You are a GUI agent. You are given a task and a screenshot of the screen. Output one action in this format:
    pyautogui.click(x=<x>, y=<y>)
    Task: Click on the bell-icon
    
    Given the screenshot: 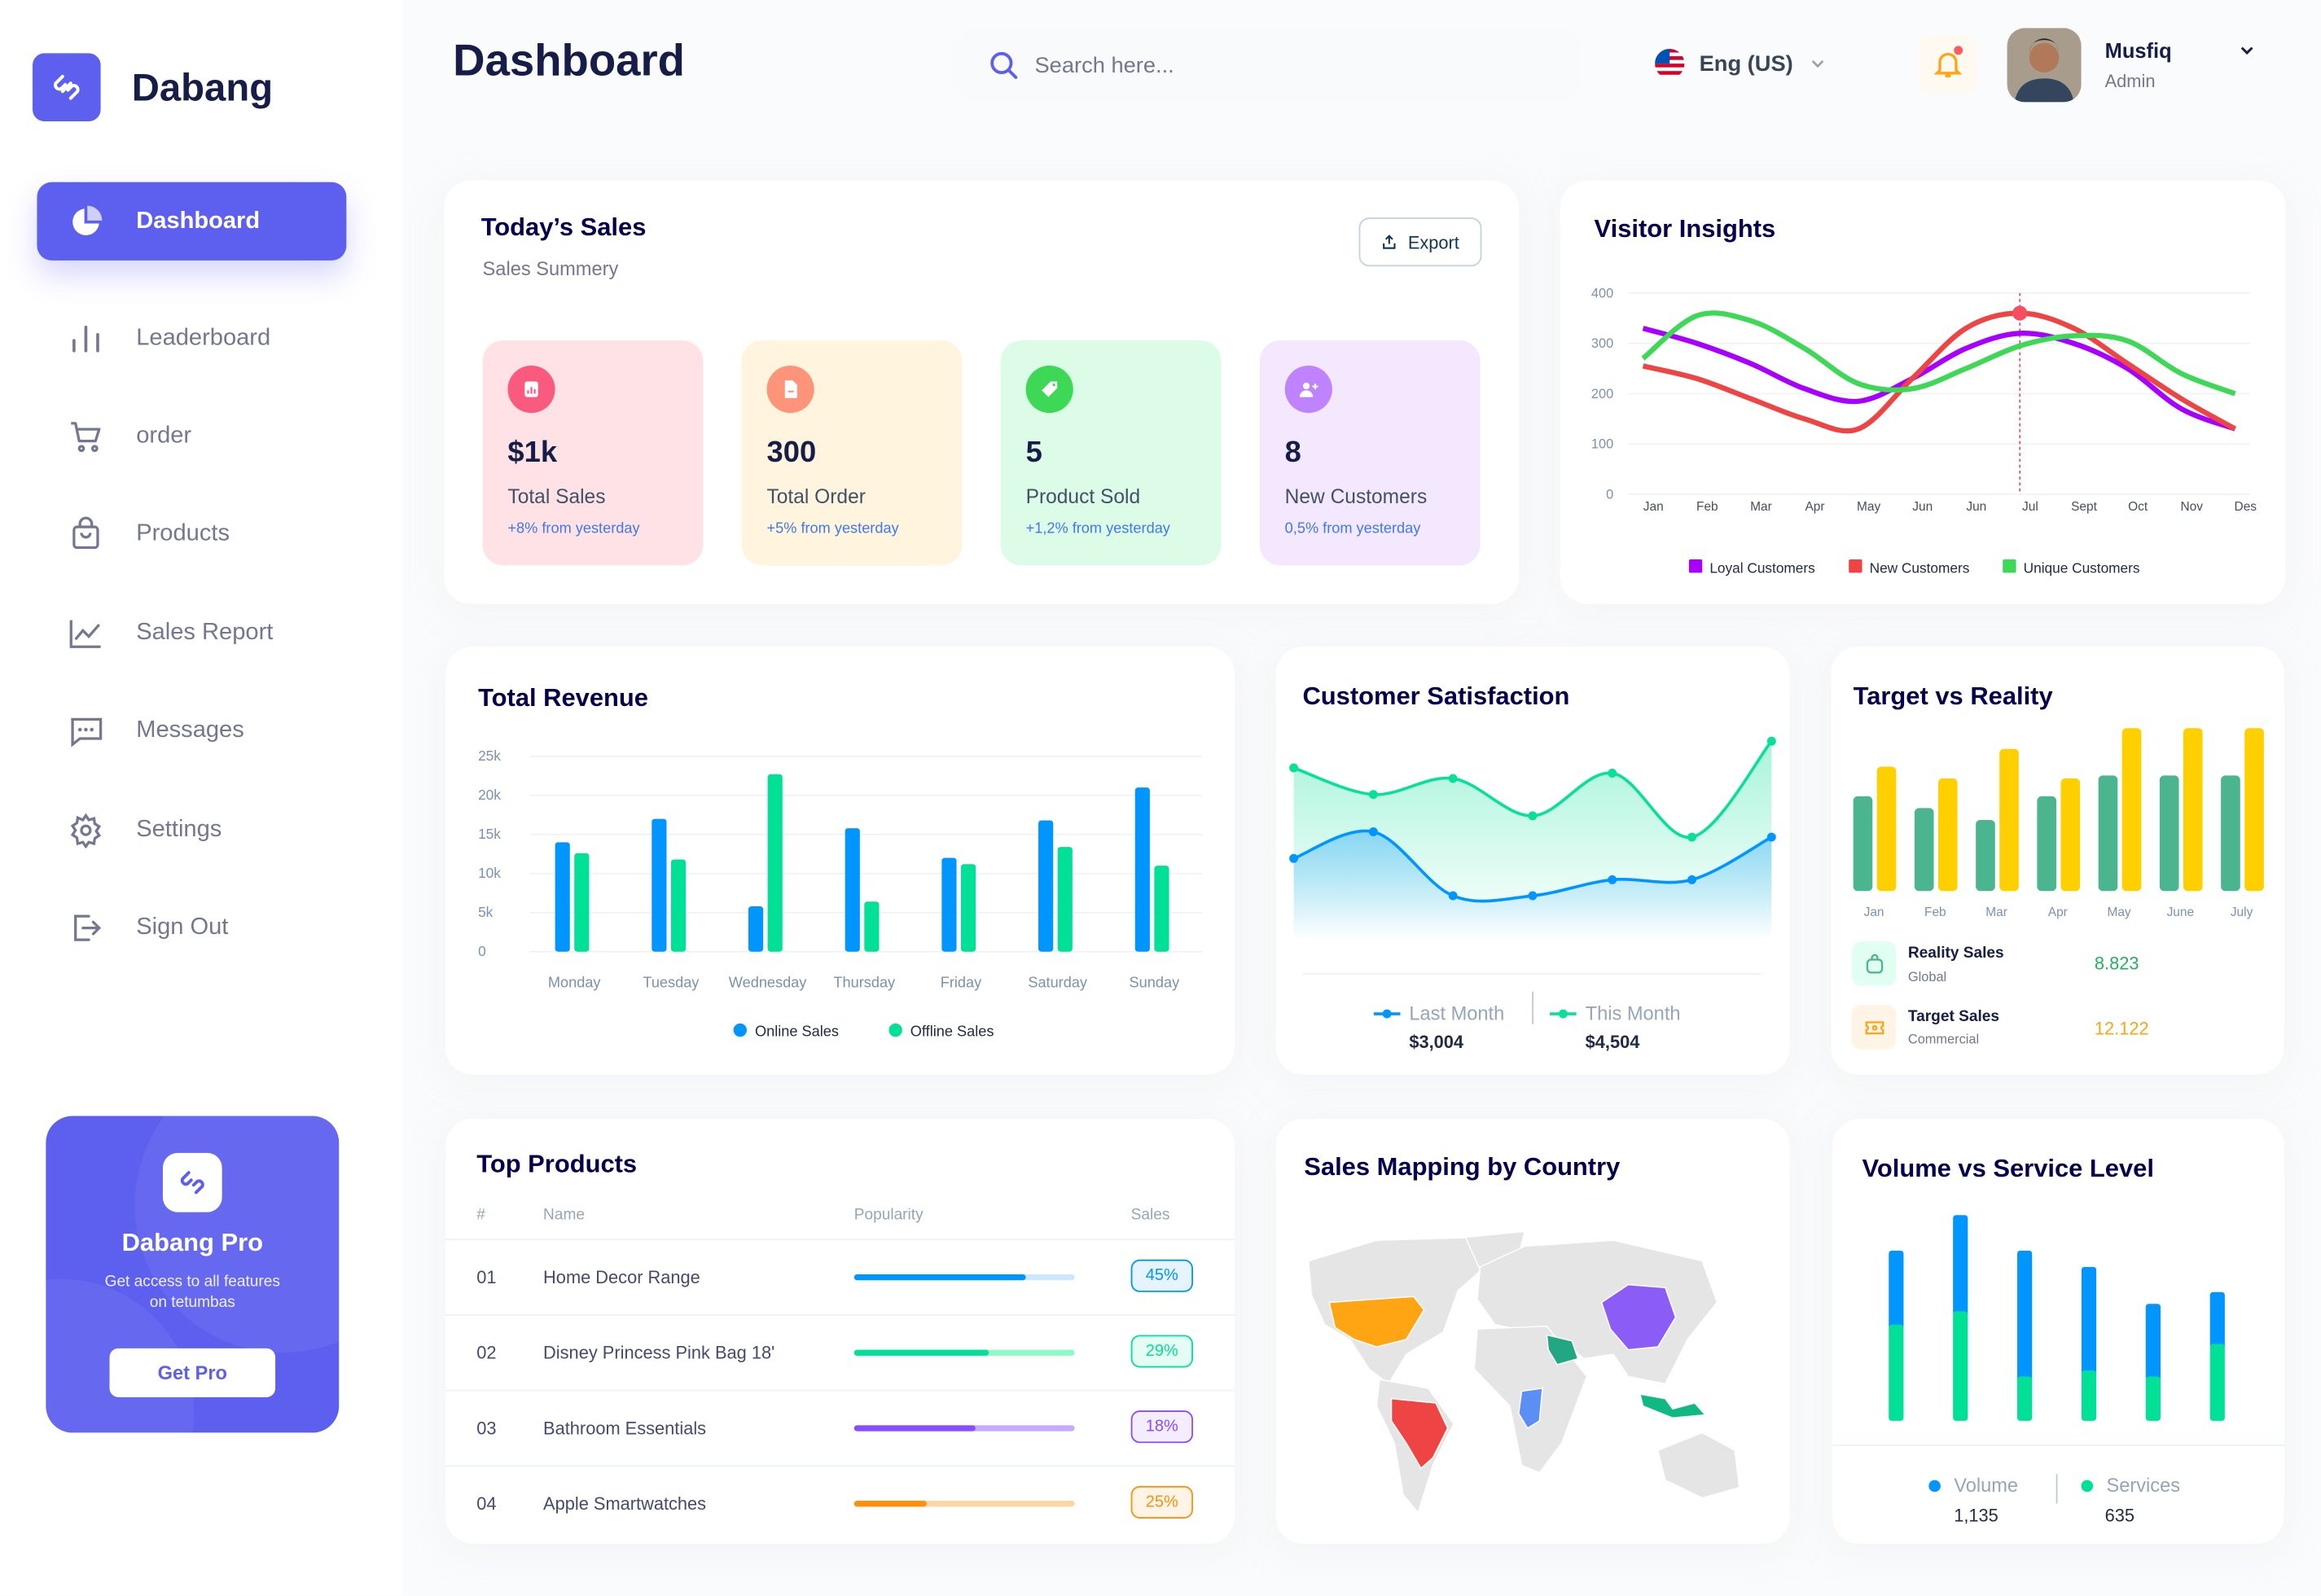 What is the action you would take?
    pyautogui.click(x=1948, y=64)
    